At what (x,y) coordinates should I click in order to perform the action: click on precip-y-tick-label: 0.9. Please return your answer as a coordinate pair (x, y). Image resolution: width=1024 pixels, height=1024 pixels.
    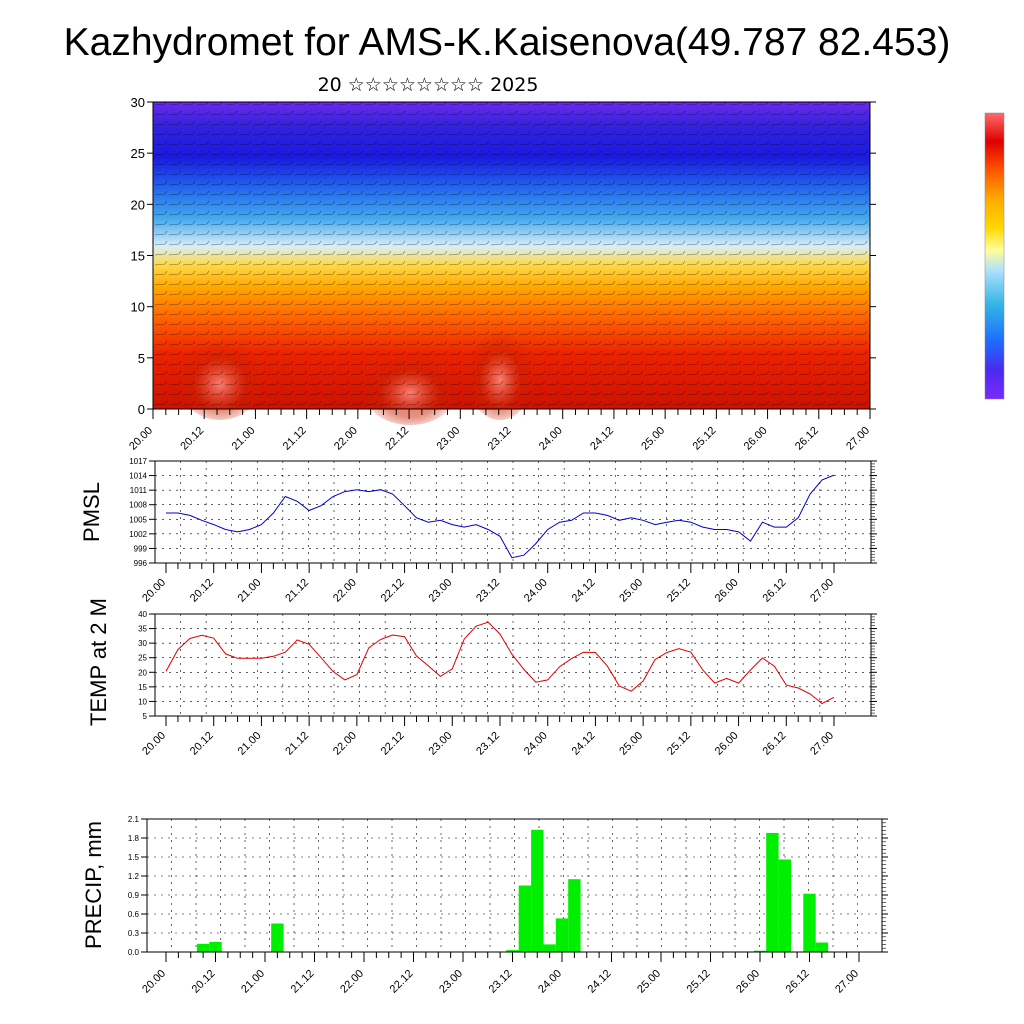
    Looking at the image, I should click on (134, 895).